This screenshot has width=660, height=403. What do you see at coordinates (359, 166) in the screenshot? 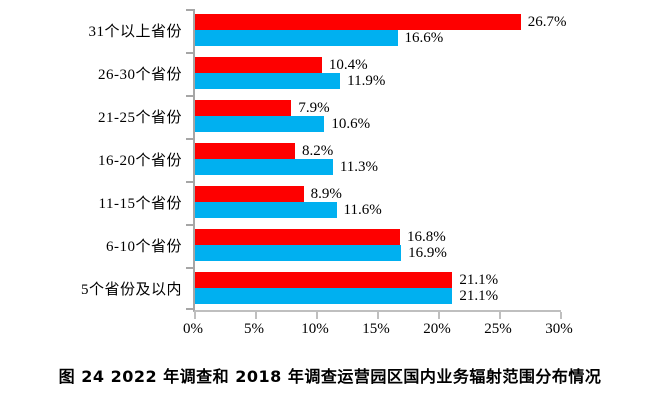
I see `bar-value-label: 11.3%` at bounding box center [359, 166].